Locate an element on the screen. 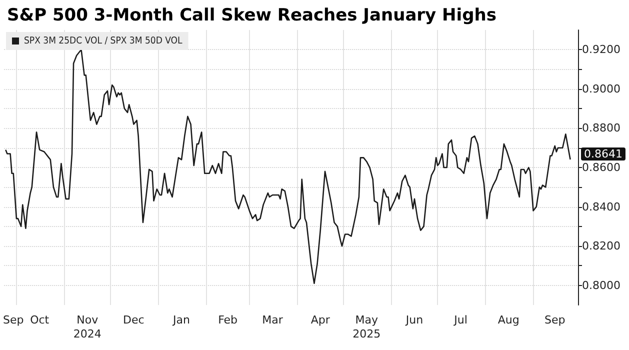 Image resolution: width=629 pixels, height=350 pixels. y-tick-label: 0.9200 is located at coordinates (601, 49).